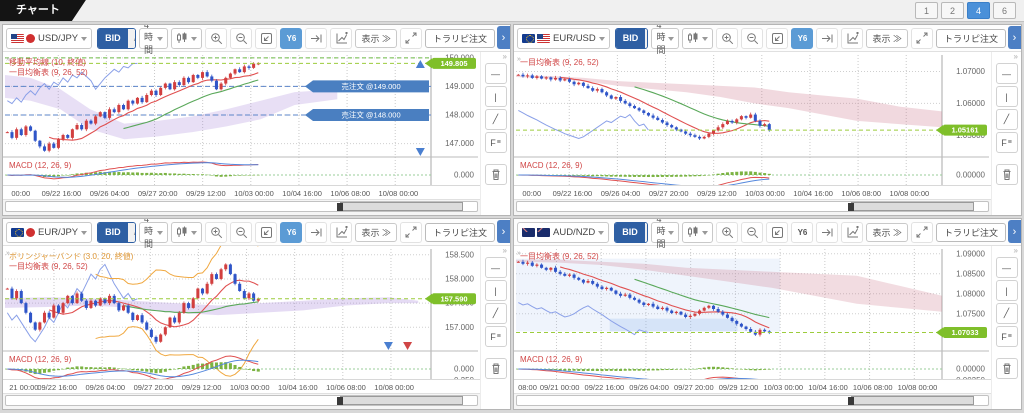  I want to click on pair-selector: EUR/JPY, so click(49, 232).